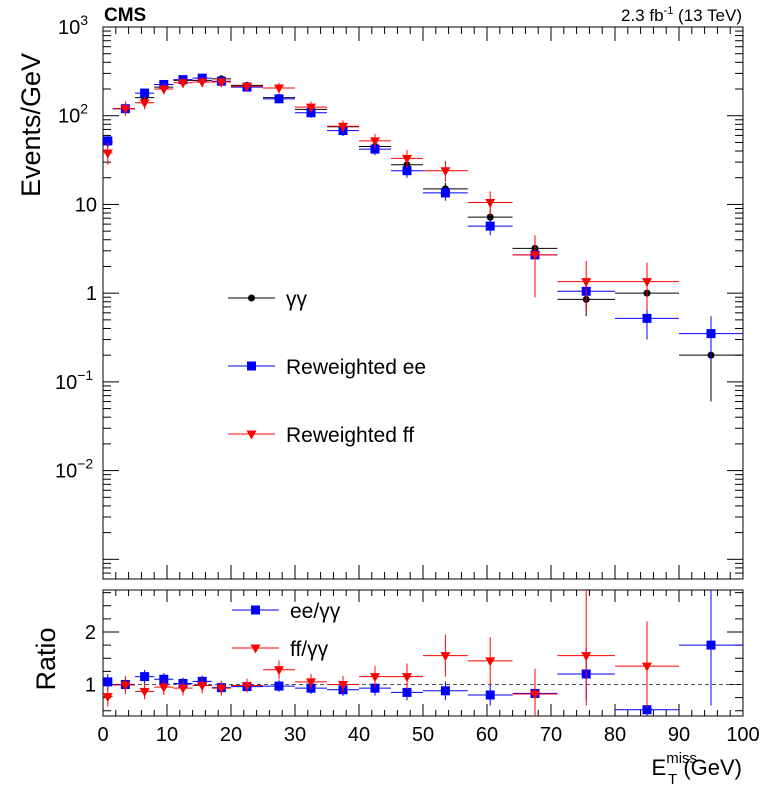  Describe the element at coordinates (423, 735) in the screenshot. I see `x-tick-label: 50` at that location.